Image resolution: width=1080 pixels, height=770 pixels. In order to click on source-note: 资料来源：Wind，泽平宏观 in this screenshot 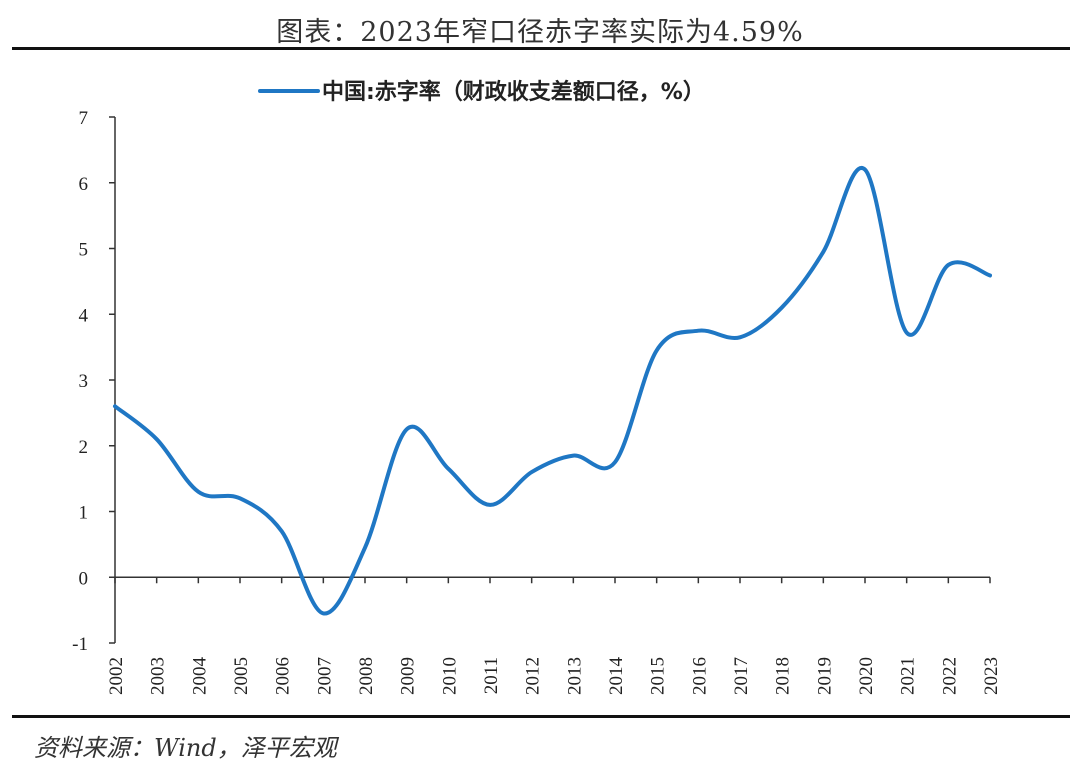, I will do `click(185, 748)`.